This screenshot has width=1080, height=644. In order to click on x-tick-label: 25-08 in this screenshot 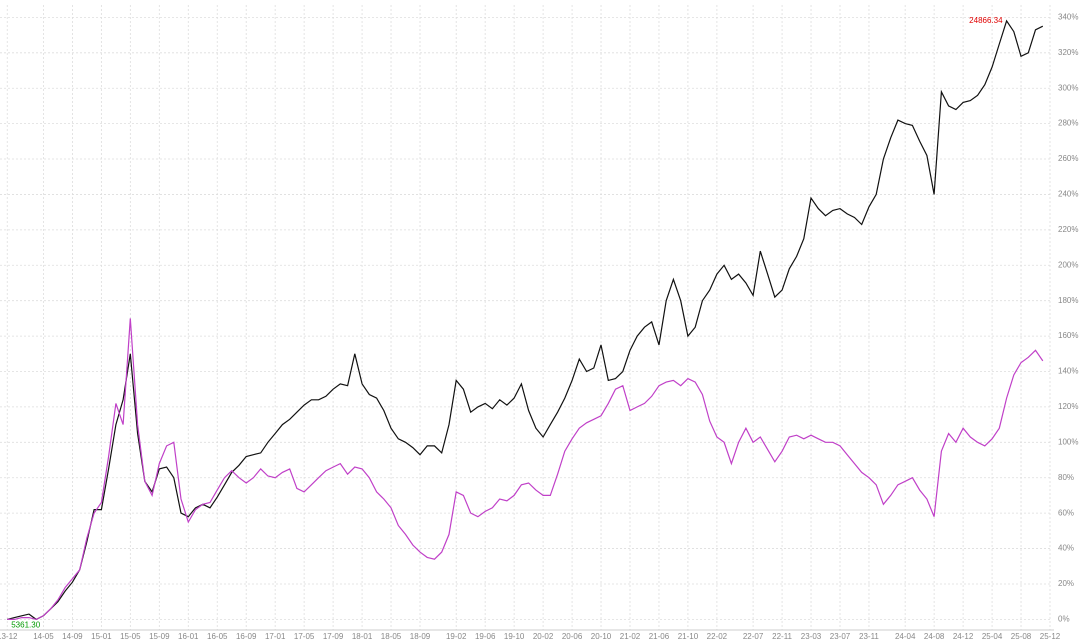, I will do `click(1021, 636)`.